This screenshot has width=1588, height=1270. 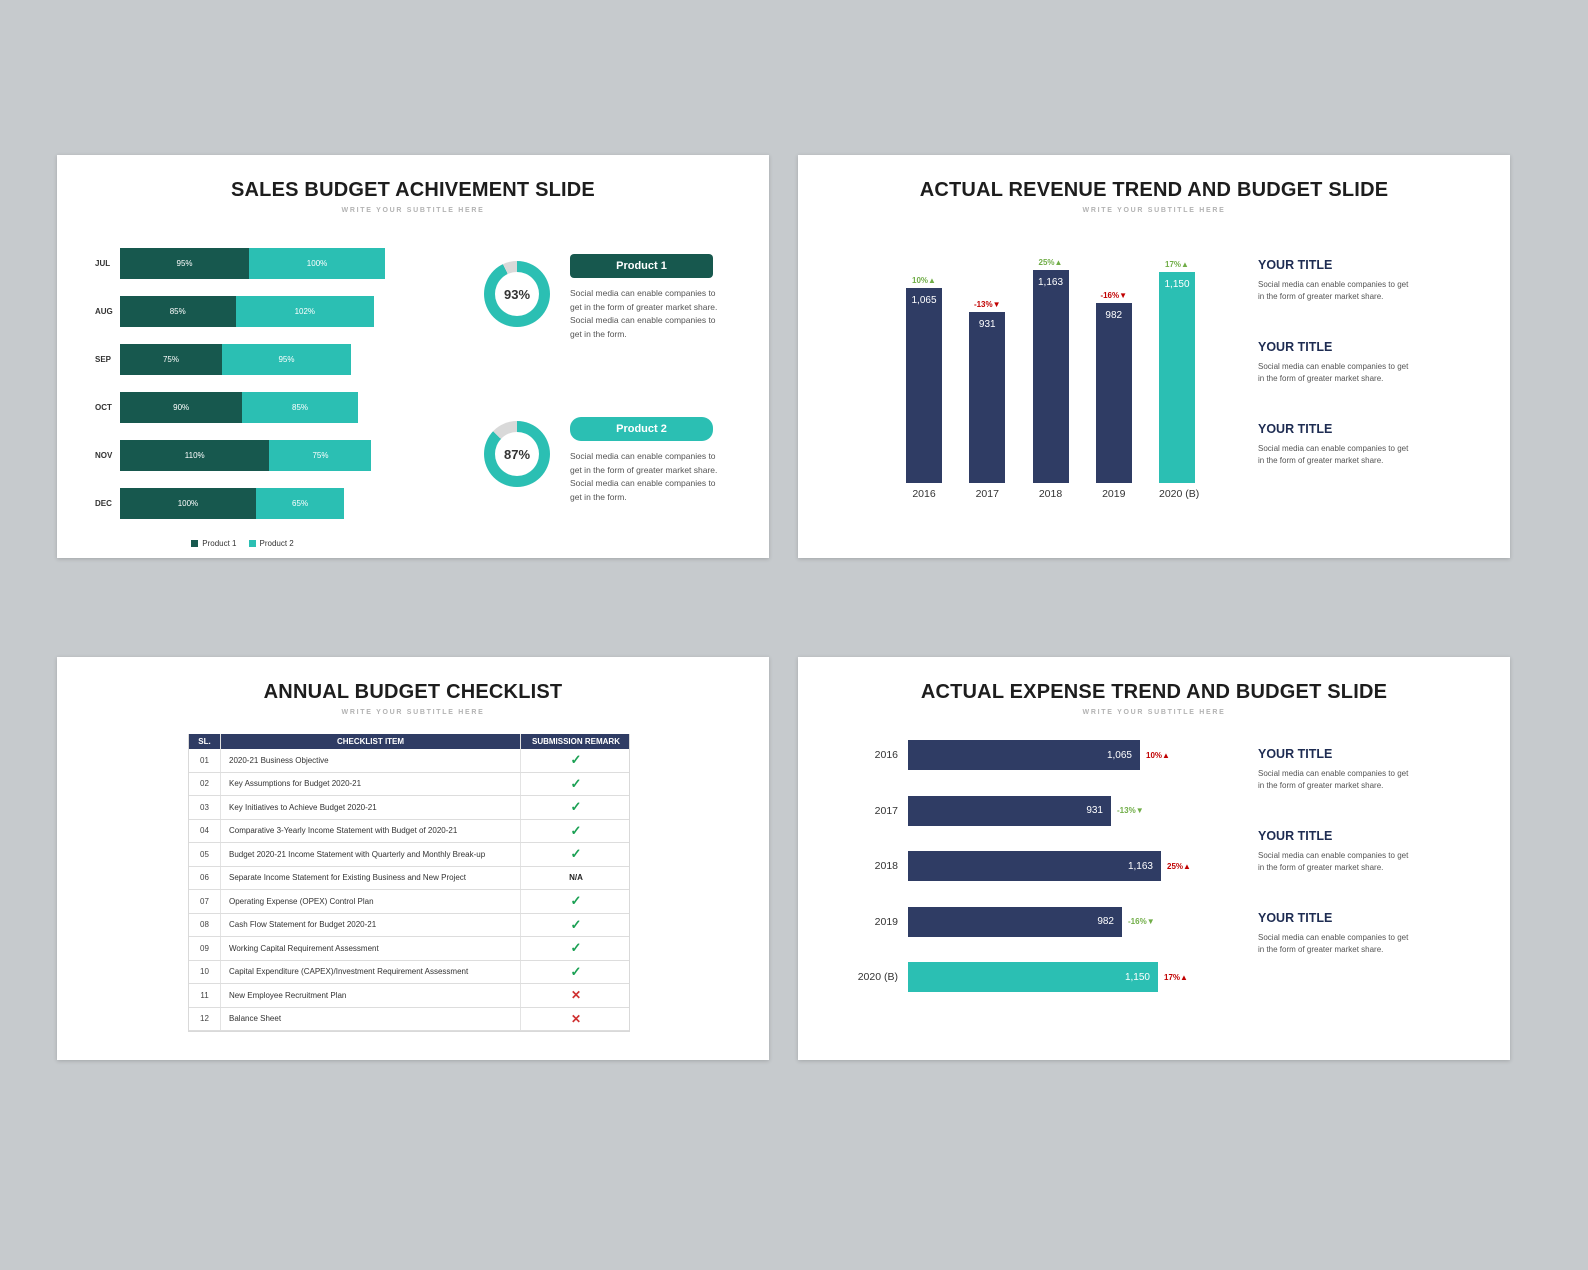 What do you see at coordinates (886, 810) in the screenshot?
I see `category-label: 2017` at bounding box center [886, 810].